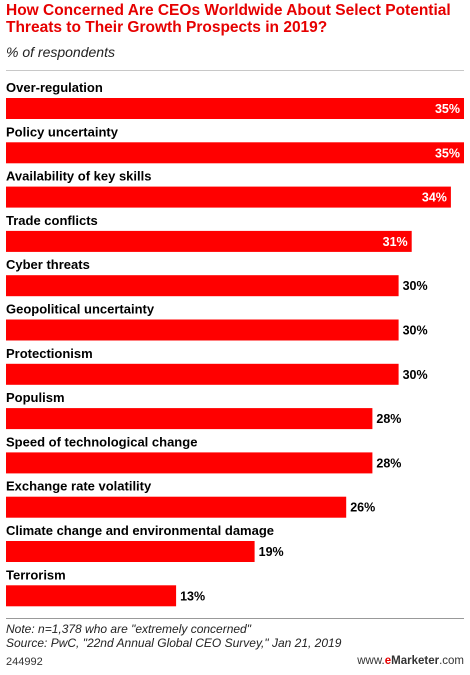 The image size is (470, 675). I want to click on value-label: 19%, so click(271, 552).